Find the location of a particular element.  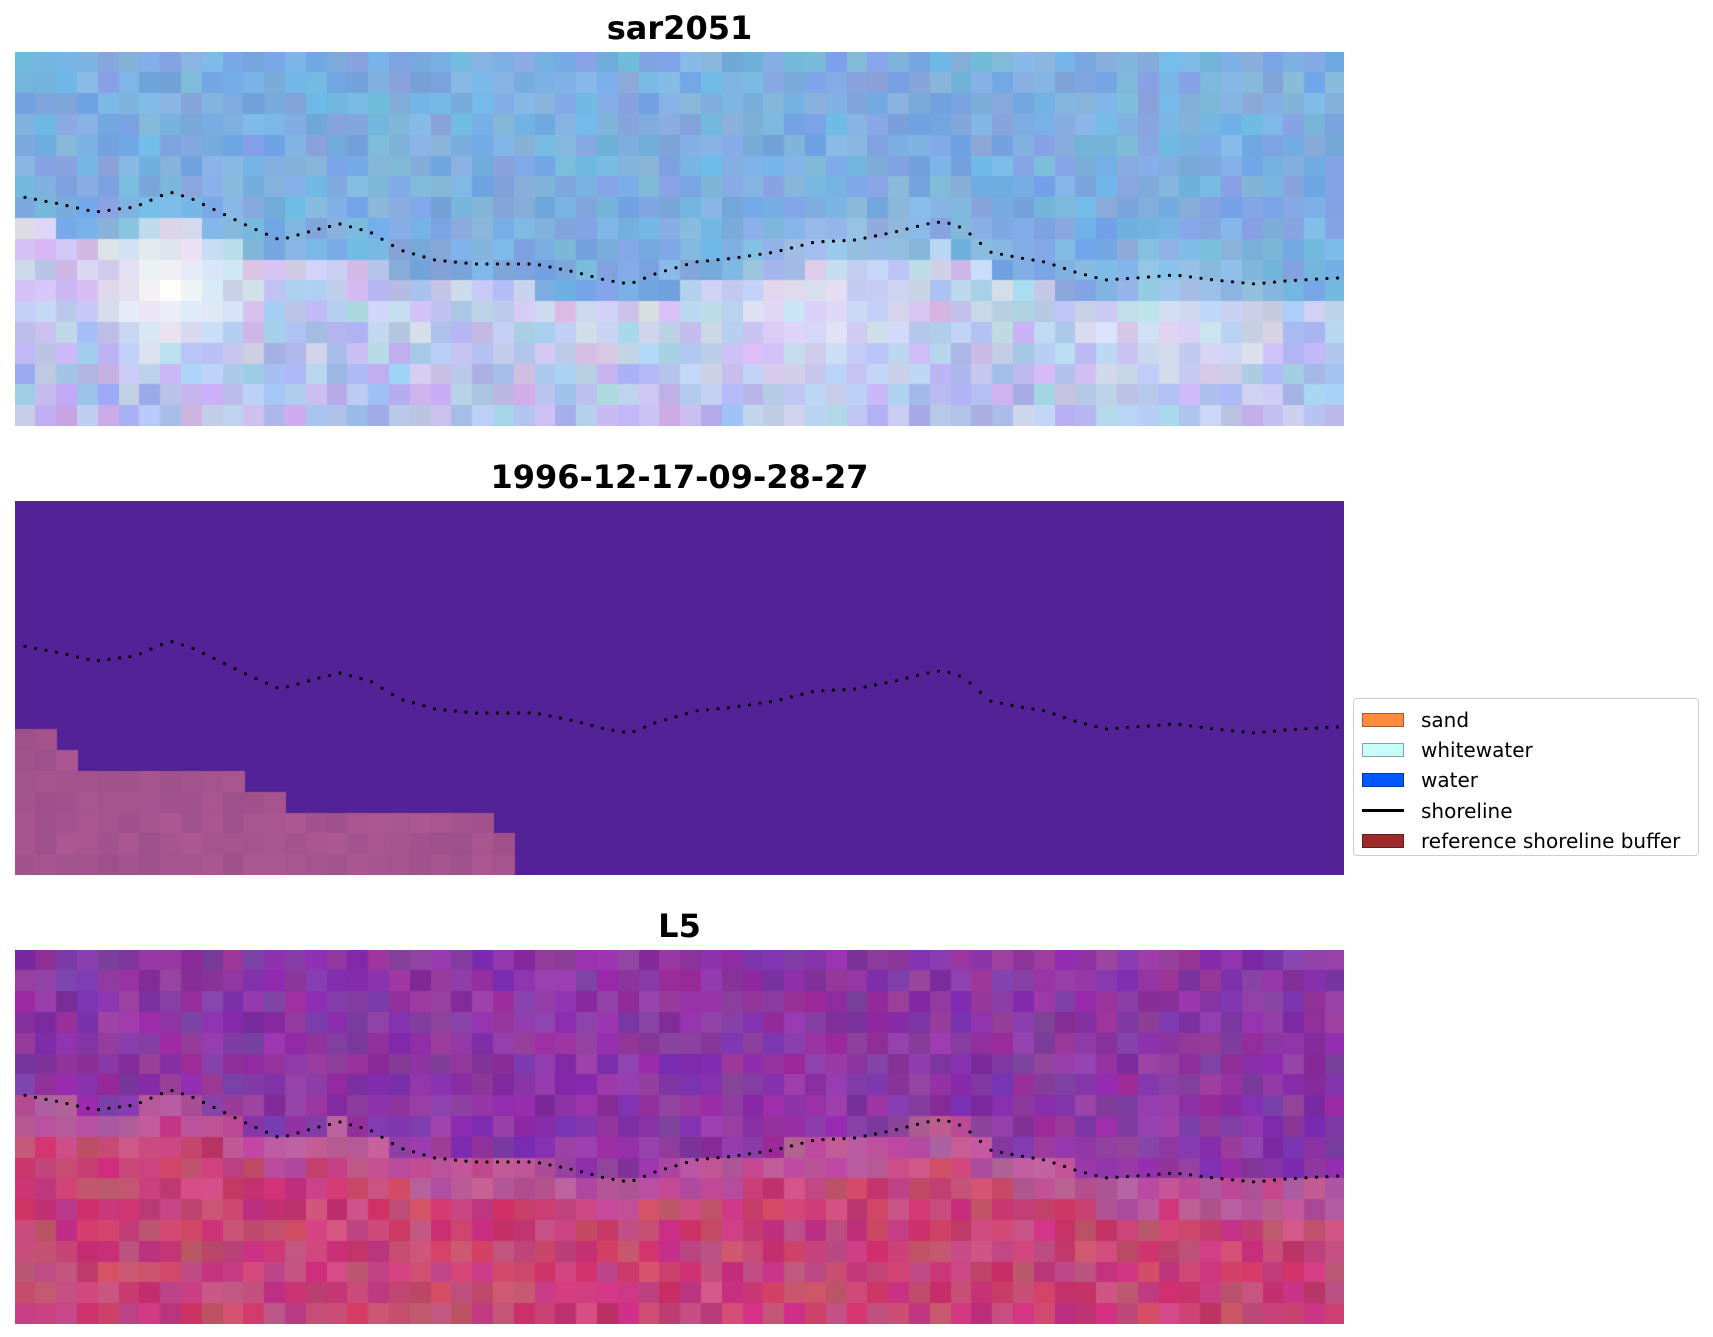

legend-item-whitewater: whitewater is located at coordinates (1530, 750).